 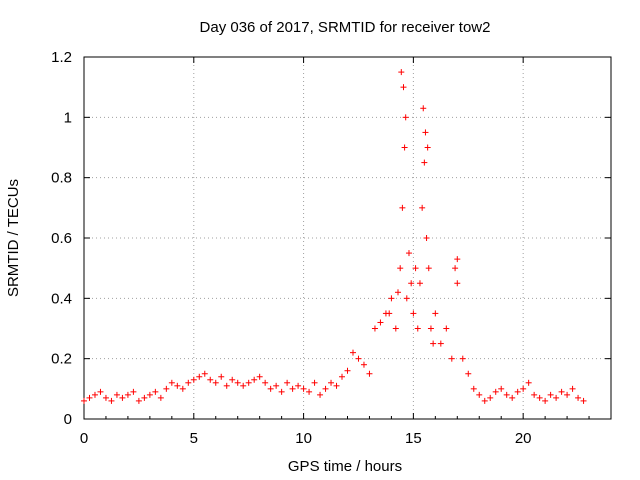 I want to click on y-tick-label: 0.8, so click(x=61, y=178).